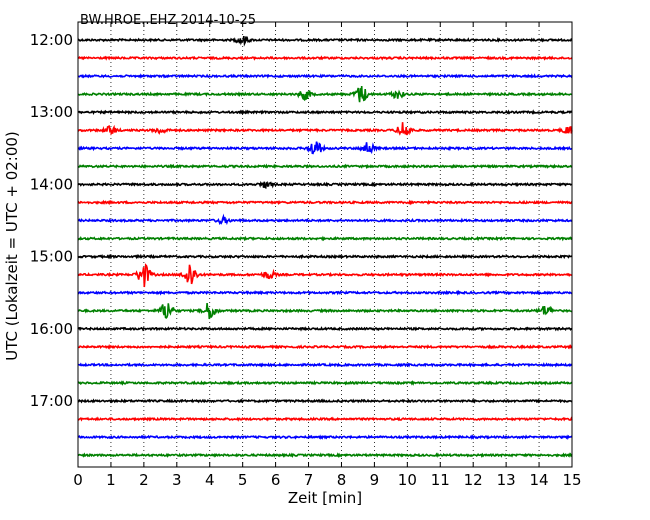  I want to click on y-tick-label: 14:00, so click(51, 184).